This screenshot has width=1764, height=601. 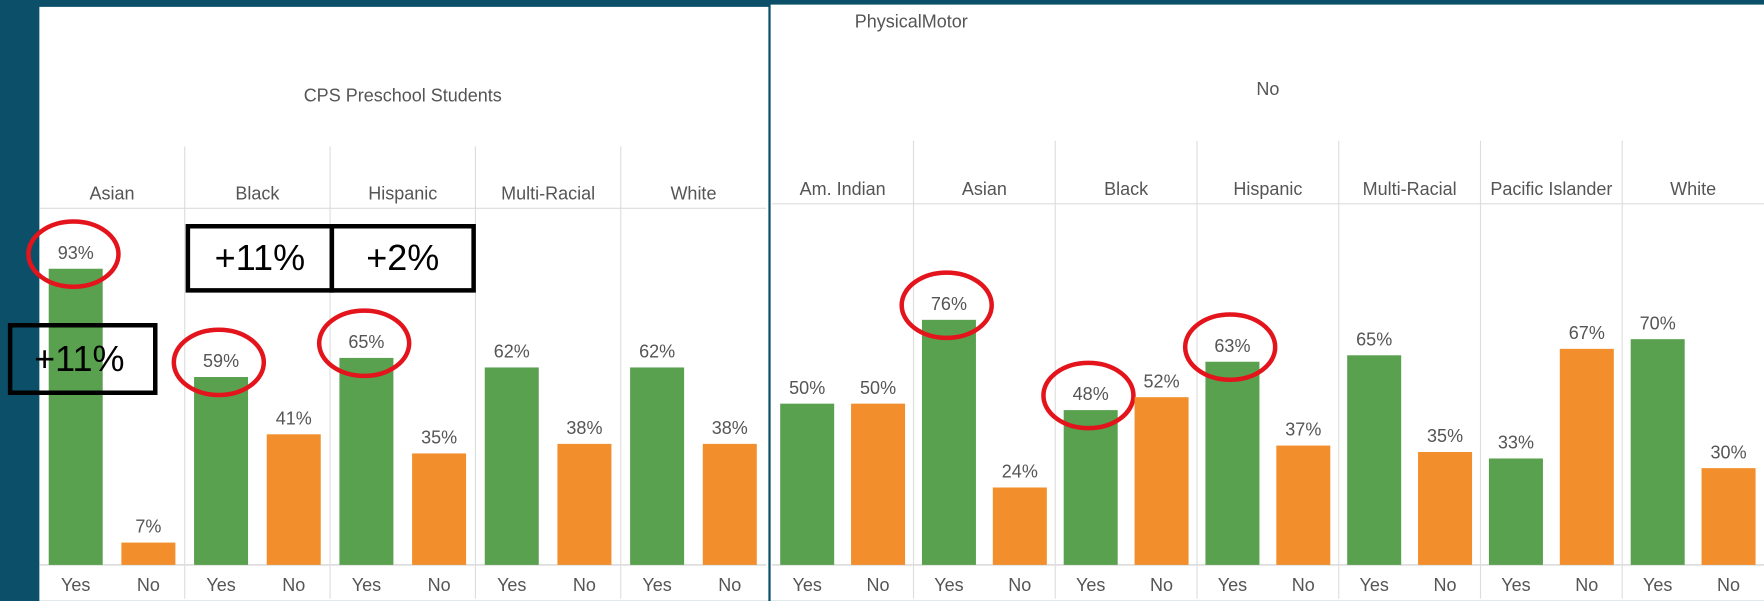 I want to click on chart-header: PhysicalMotor, so click(x=911, y=21).